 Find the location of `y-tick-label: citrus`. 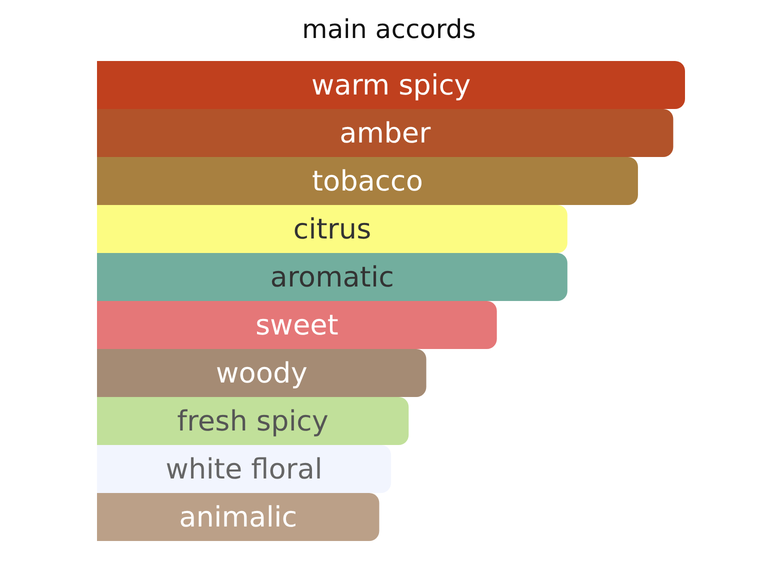

y-tick-label: citrus is located at coordinates (332, 229).